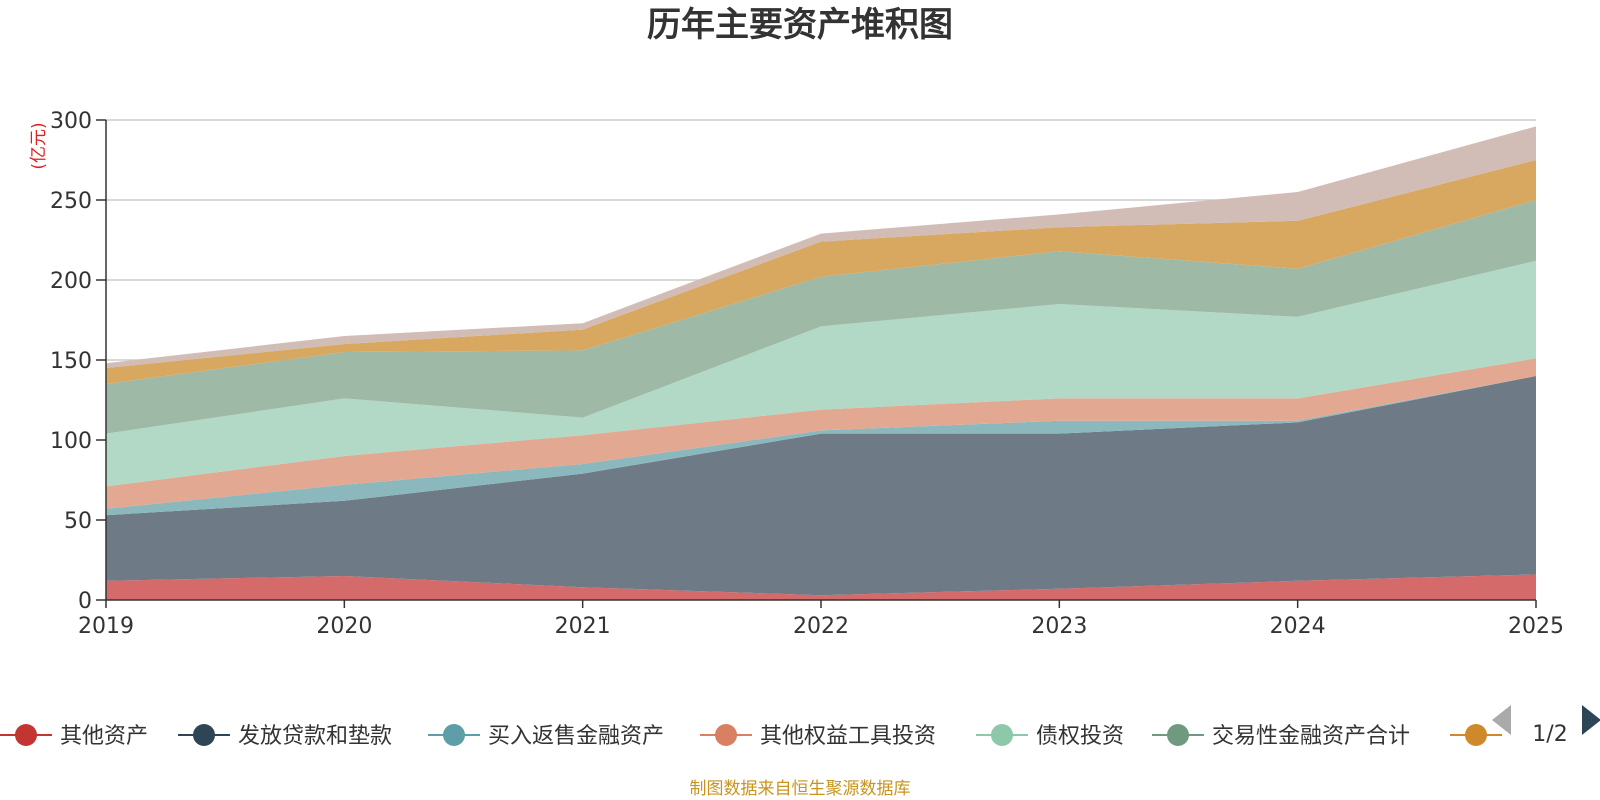  I want to click on legend-label: 债权投资, so click(1080, 736).